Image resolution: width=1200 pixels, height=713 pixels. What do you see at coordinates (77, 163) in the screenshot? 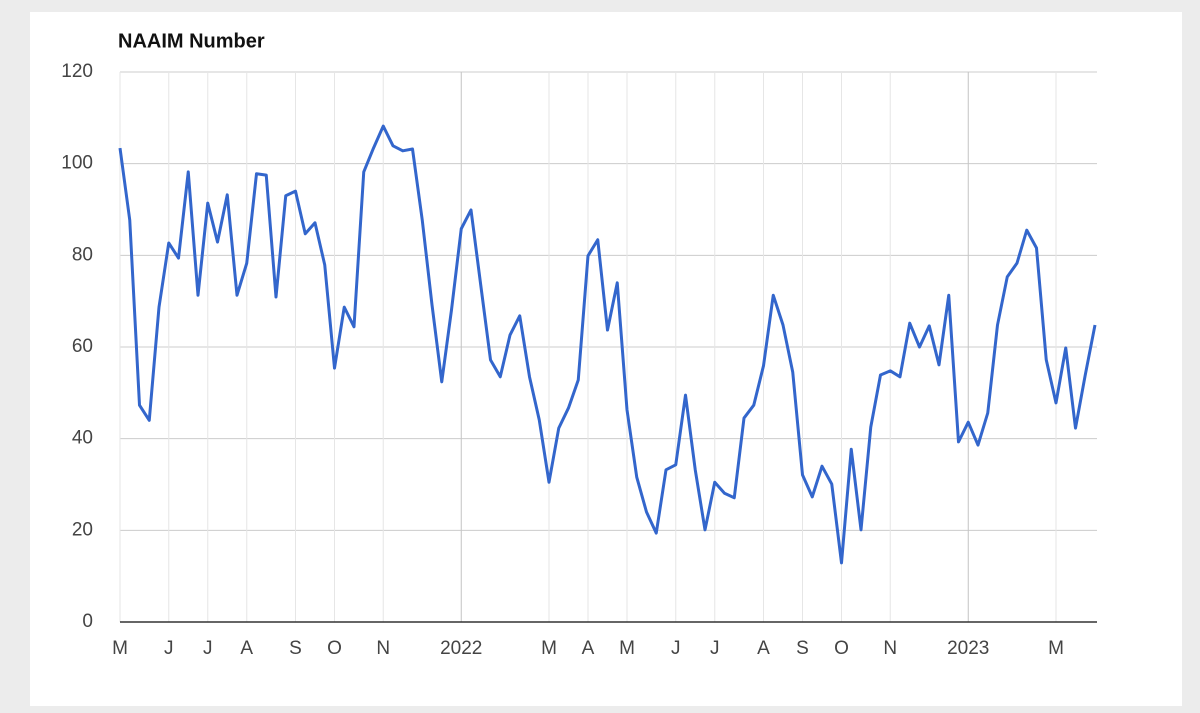
I see `y-tick-label: 100` at bounding box center [77, 163].